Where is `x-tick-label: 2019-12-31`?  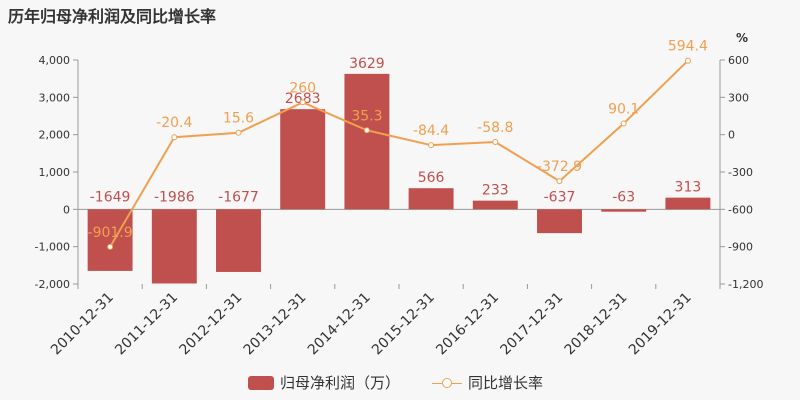 x-tick-label: 2019-12-31 is located at coordinates (660, 324).